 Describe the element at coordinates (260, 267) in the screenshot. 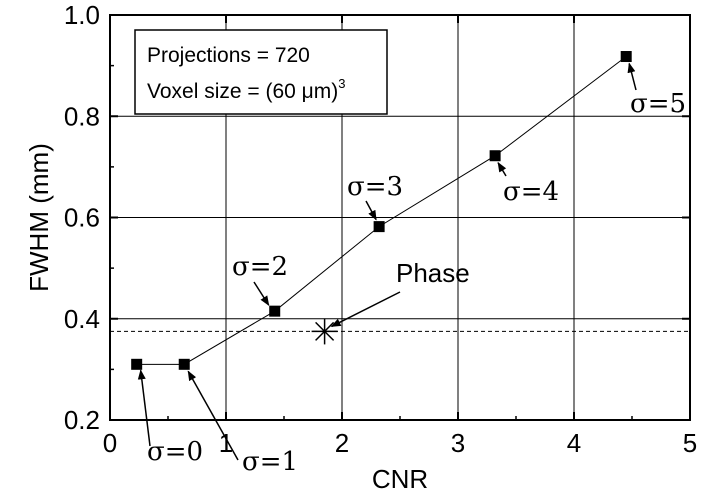

I see `annotation-label: σ=2` at that location.